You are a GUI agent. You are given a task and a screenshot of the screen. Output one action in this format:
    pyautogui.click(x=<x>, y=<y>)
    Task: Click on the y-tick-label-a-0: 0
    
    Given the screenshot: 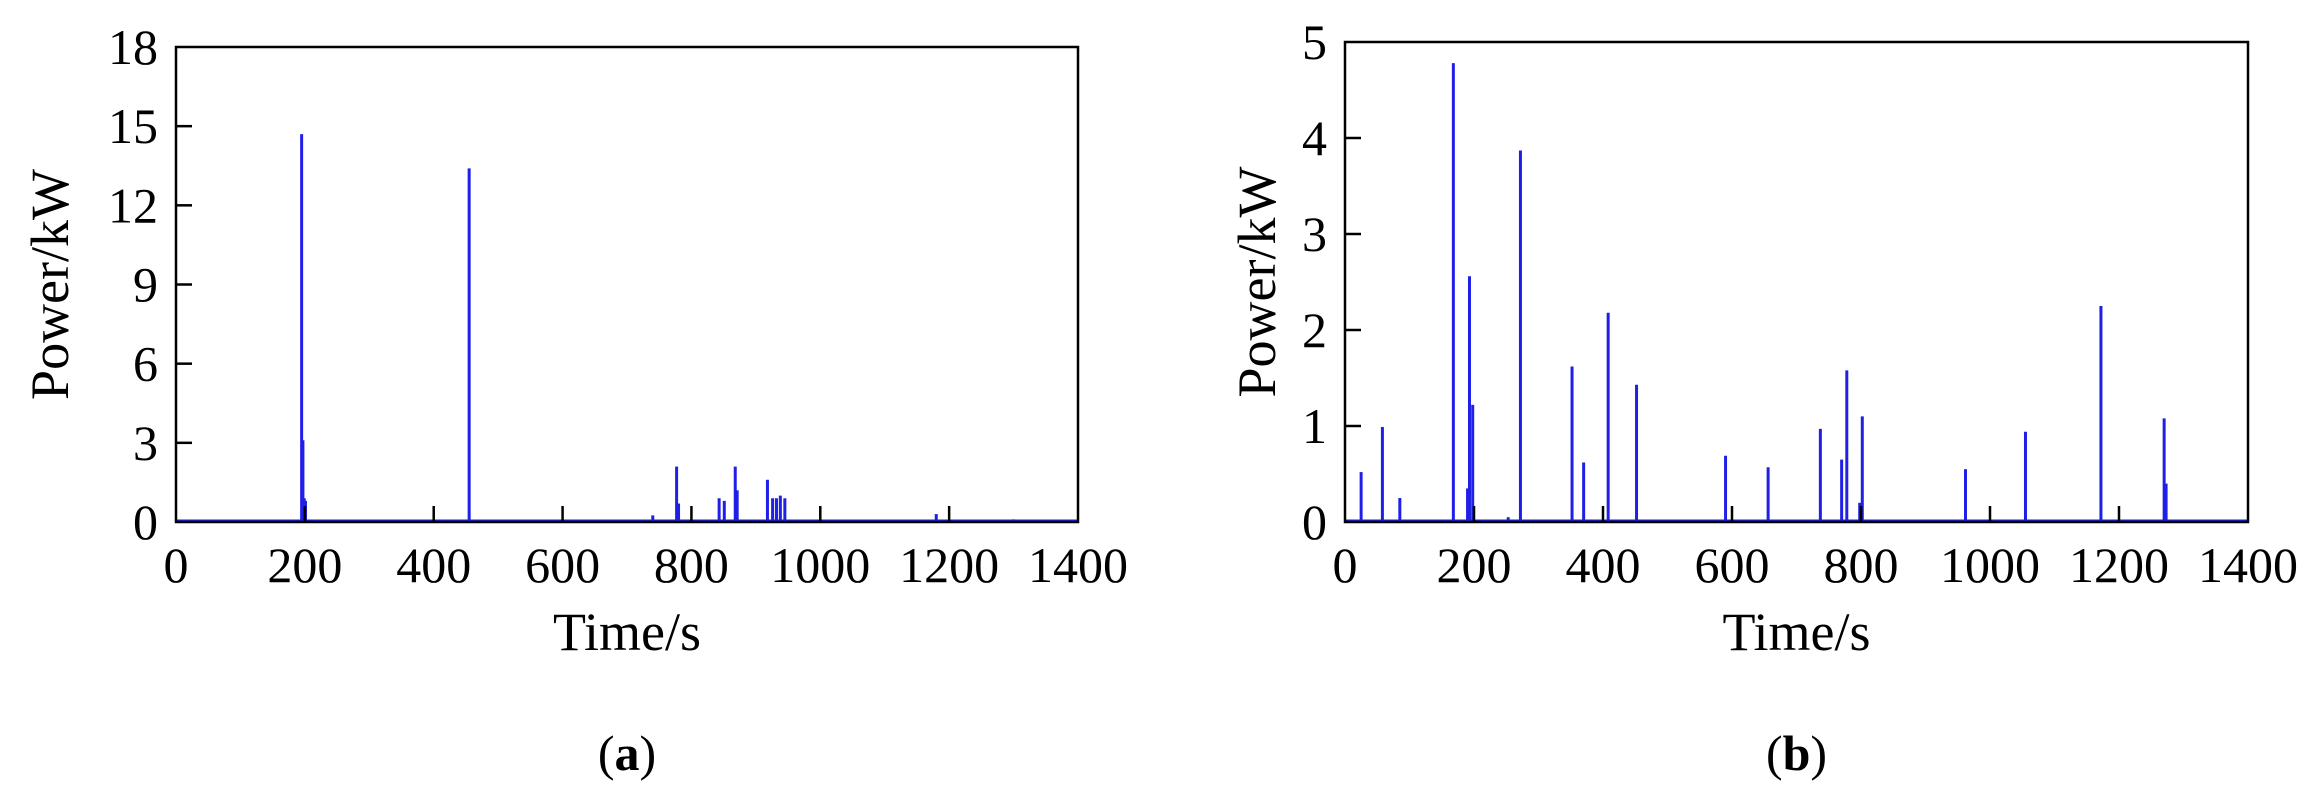 What is the action you would take?
    pyautogui.click(x=145, y=522)
    